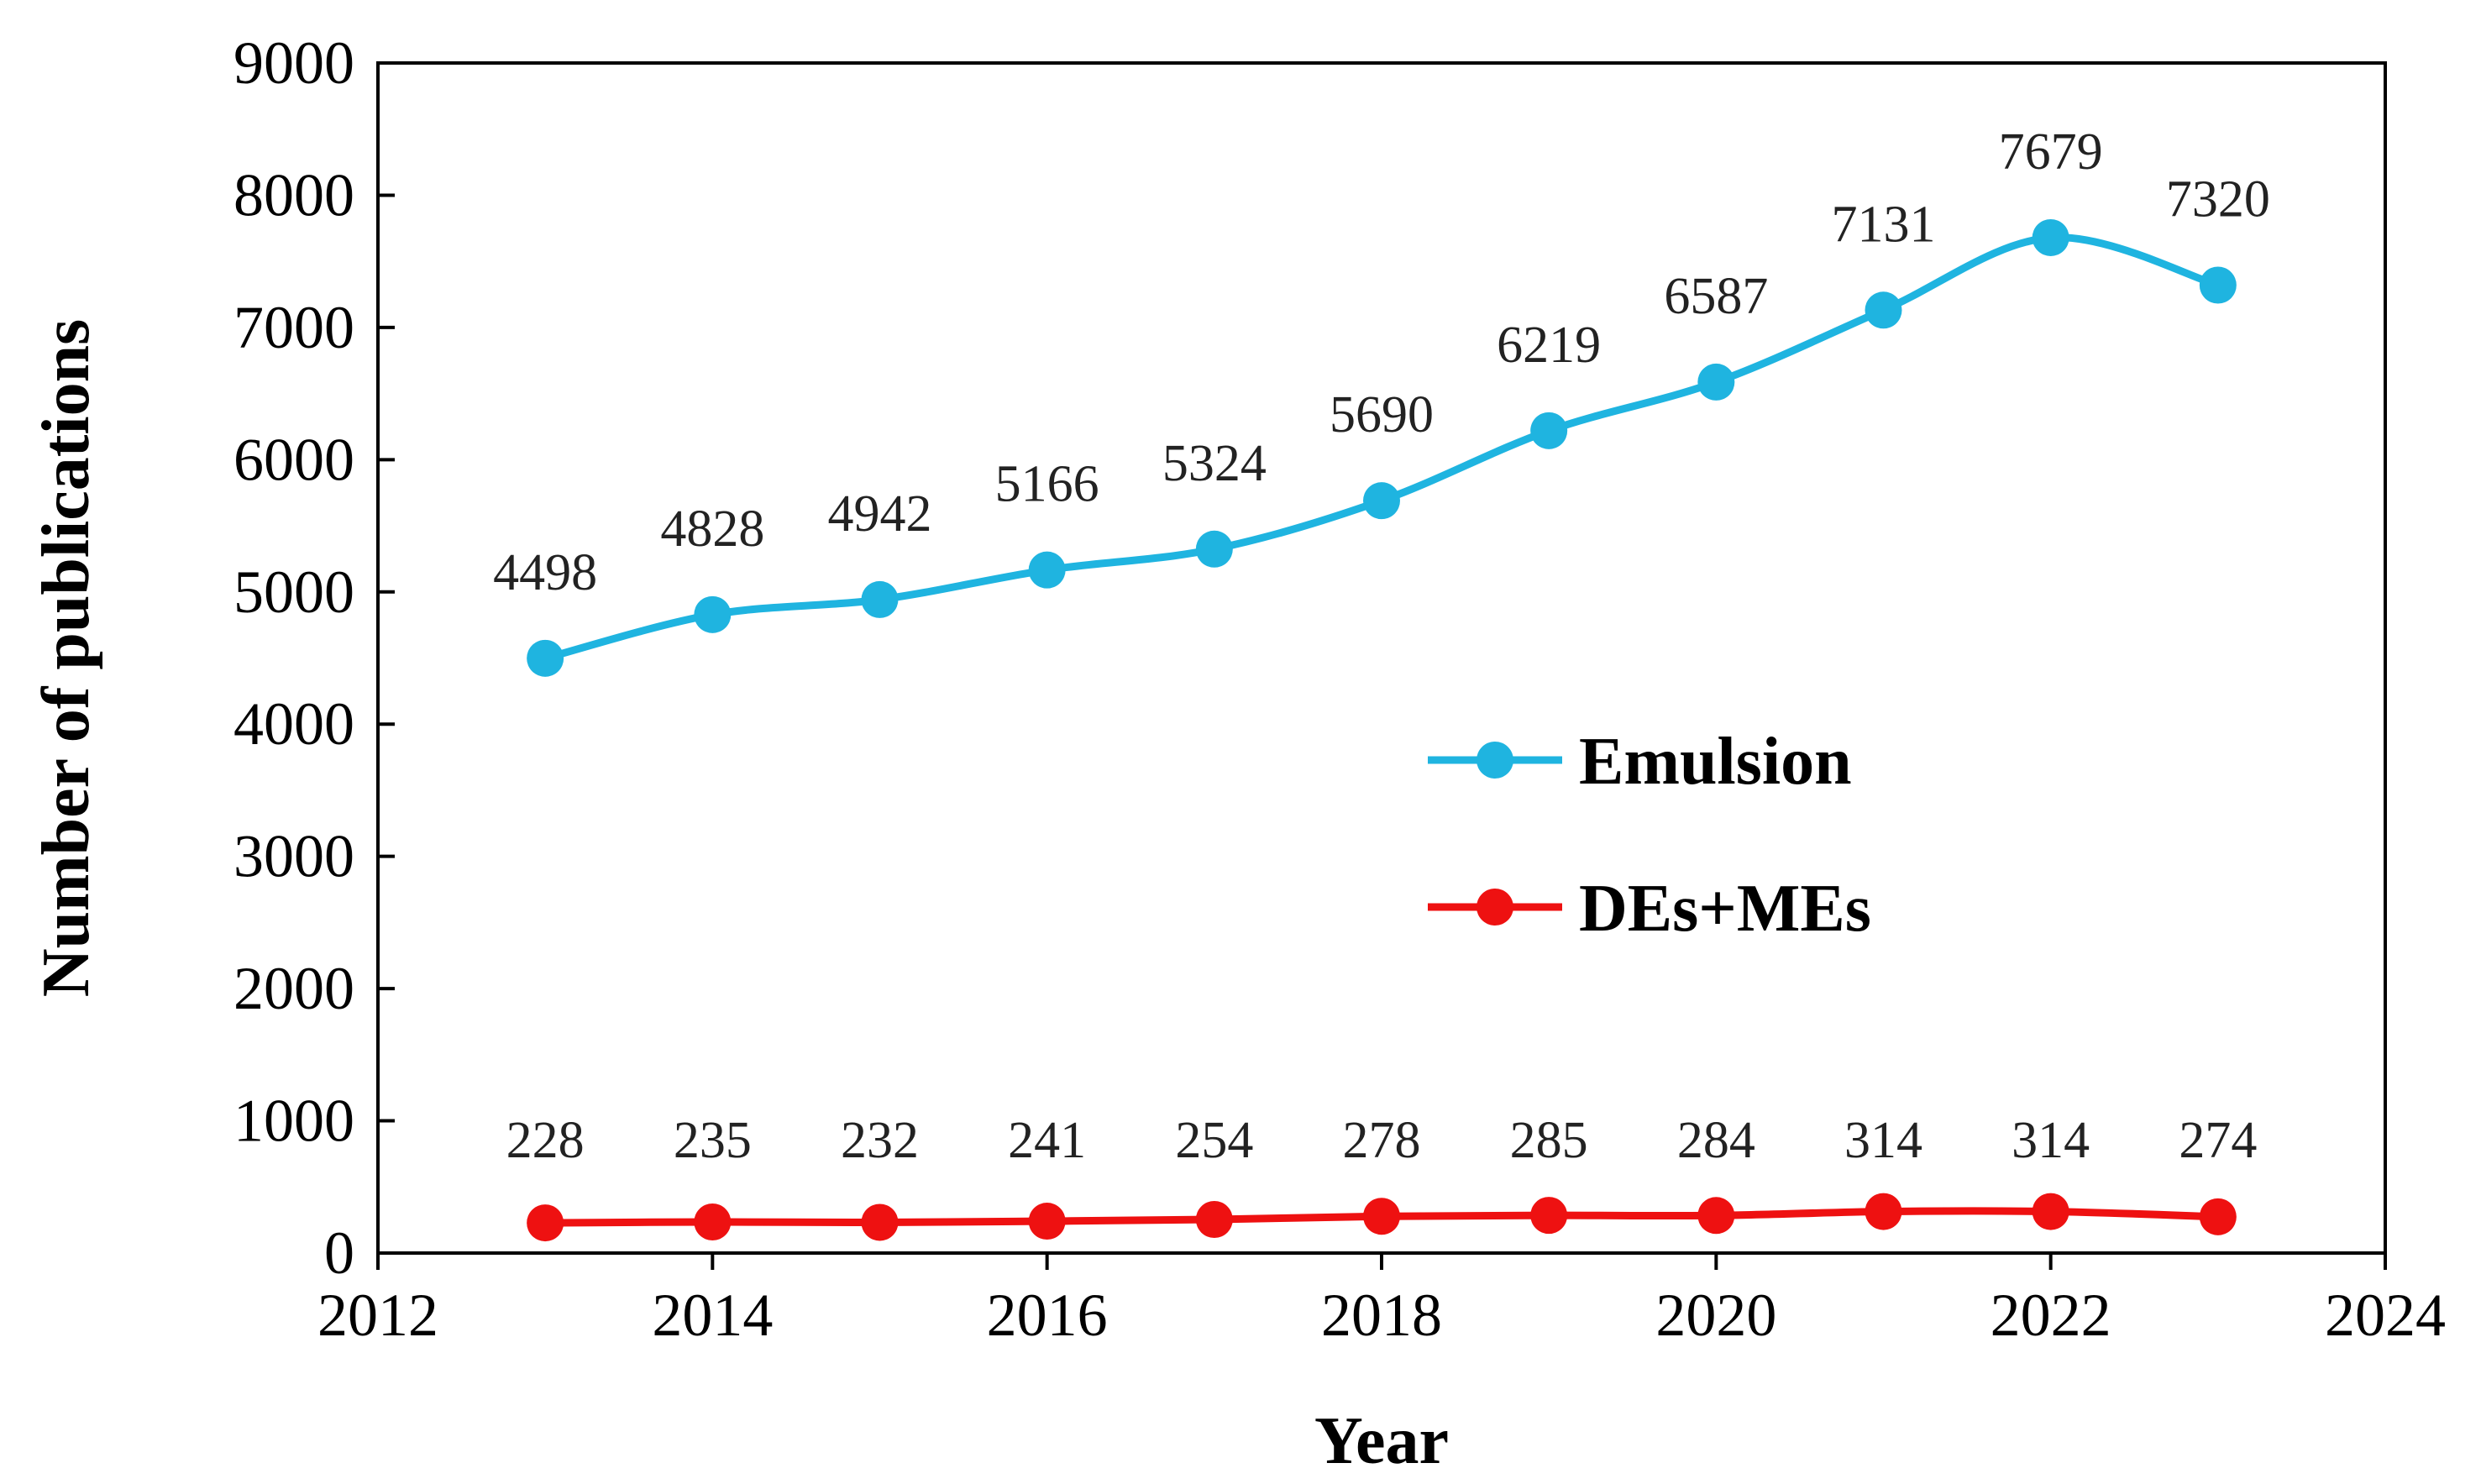  I want to click on y-tick-label: 8000, so click(293, 195).